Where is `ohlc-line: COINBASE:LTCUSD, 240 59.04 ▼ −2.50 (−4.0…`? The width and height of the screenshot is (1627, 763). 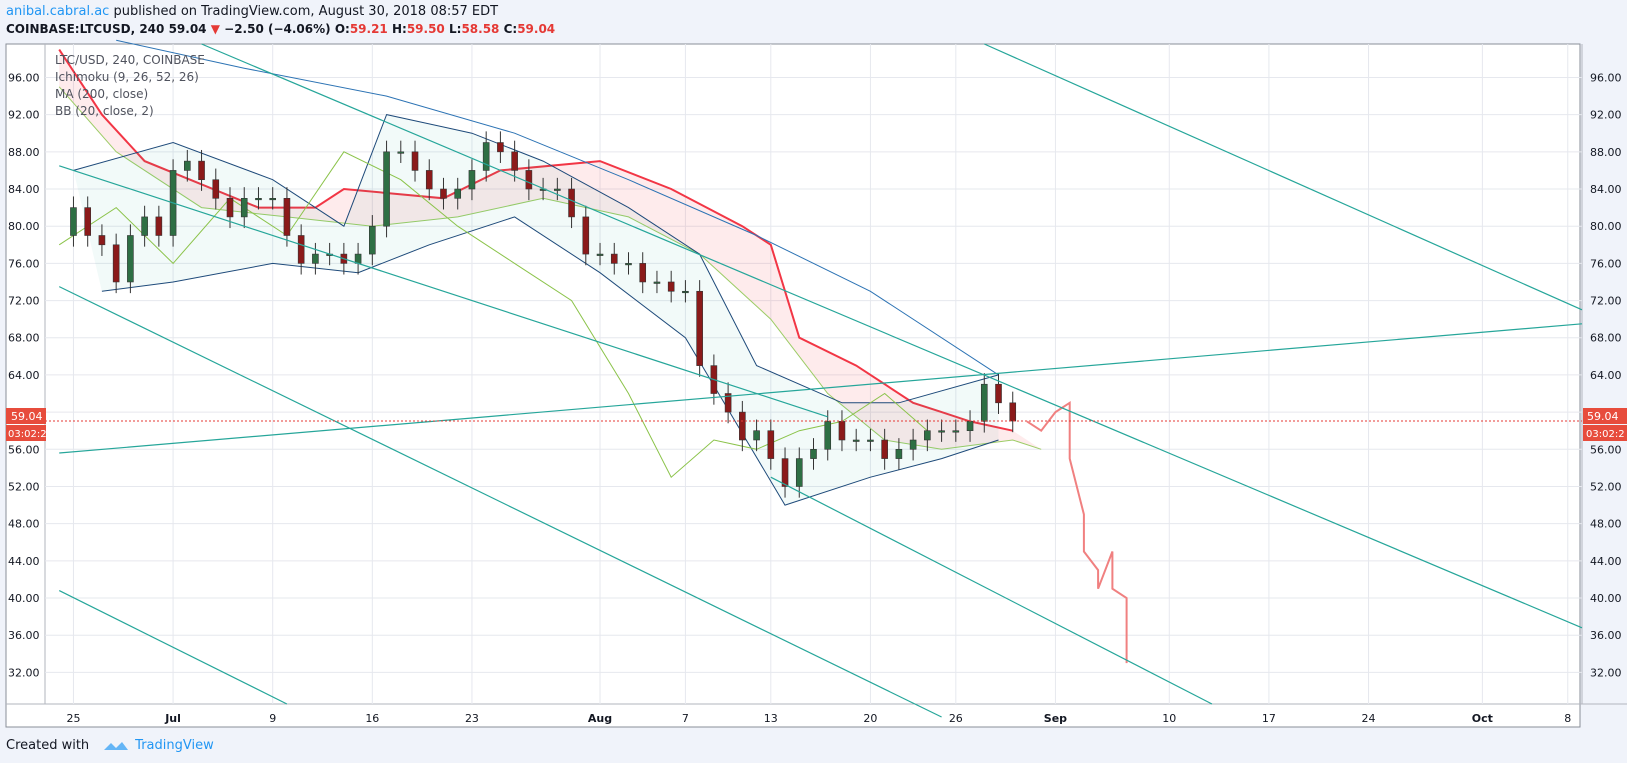 ohlc-line: COINBASE:LTCUSD, 240 59.04 ▼ −2.50 (−4.0… is located at coordinates (280, 29).